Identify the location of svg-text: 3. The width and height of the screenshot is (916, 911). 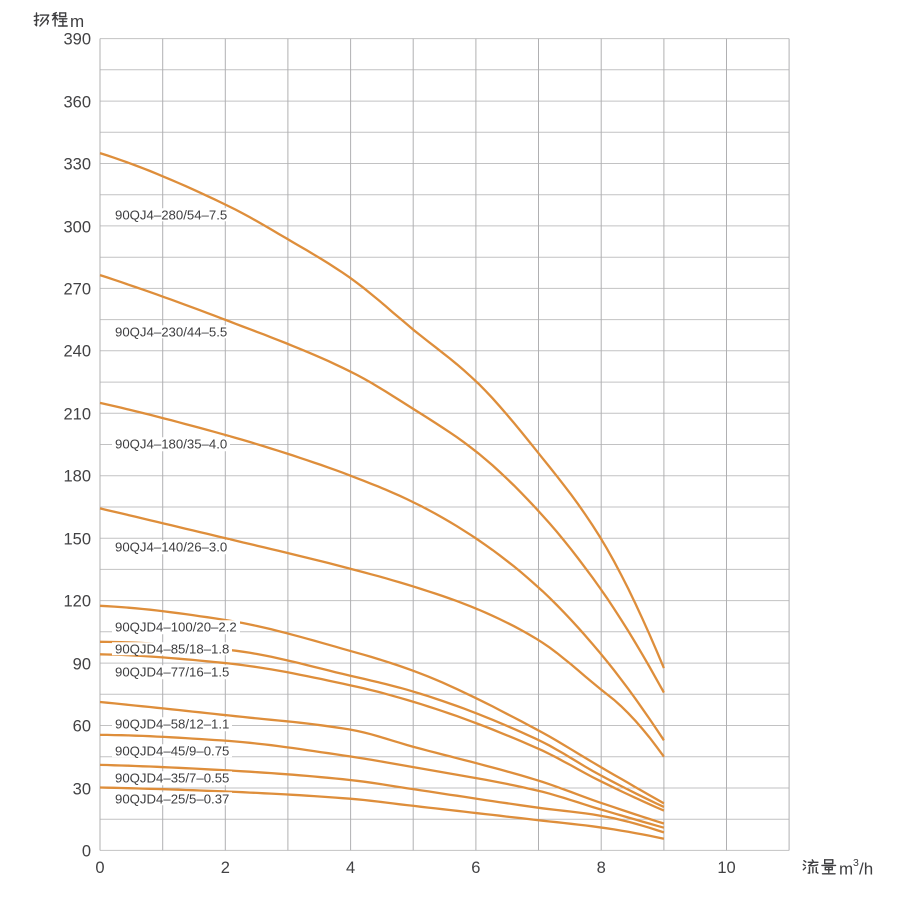
(856, 863).